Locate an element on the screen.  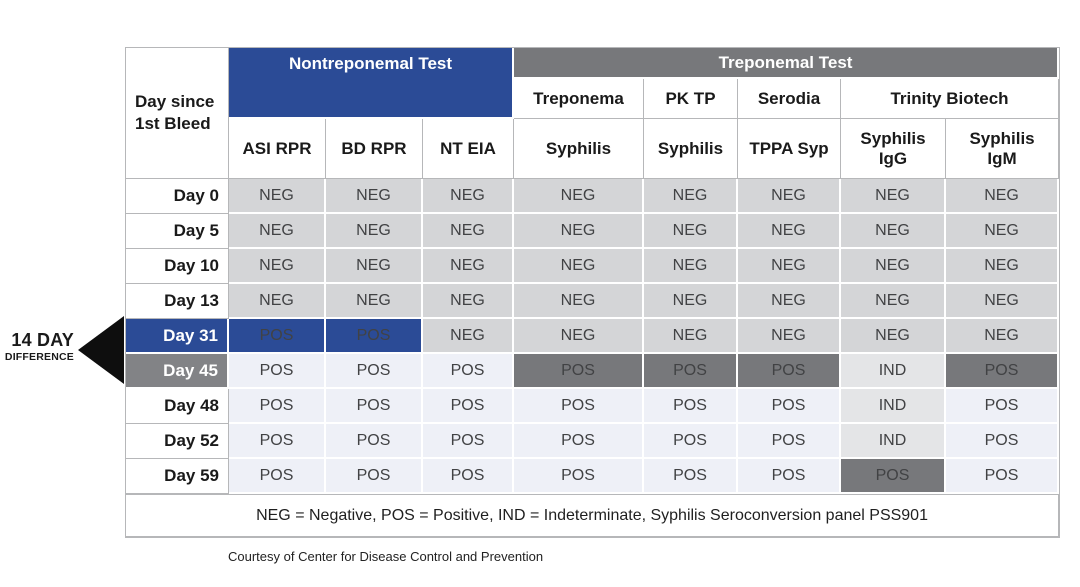
table-row: Day 31 POS POS NEG NEG NEG NEG NEG NEG is located at coordinates (593, 336).